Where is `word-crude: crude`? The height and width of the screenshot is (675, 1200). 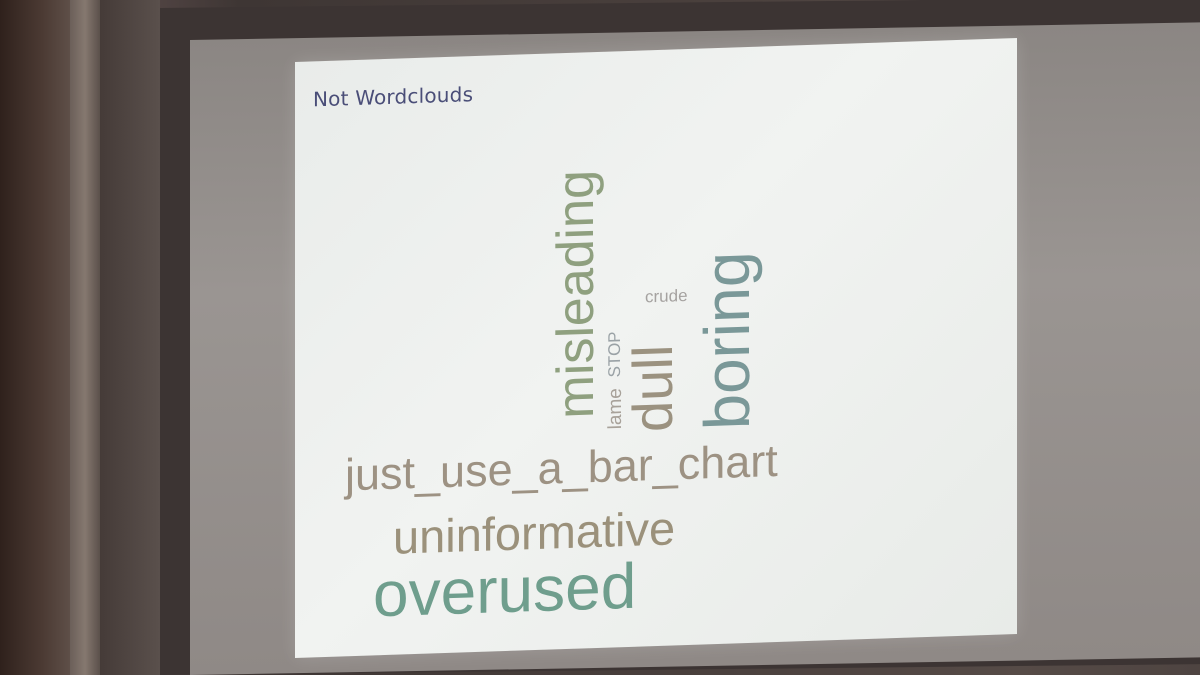
word-crude: crude is located at coordinates (666, 296).